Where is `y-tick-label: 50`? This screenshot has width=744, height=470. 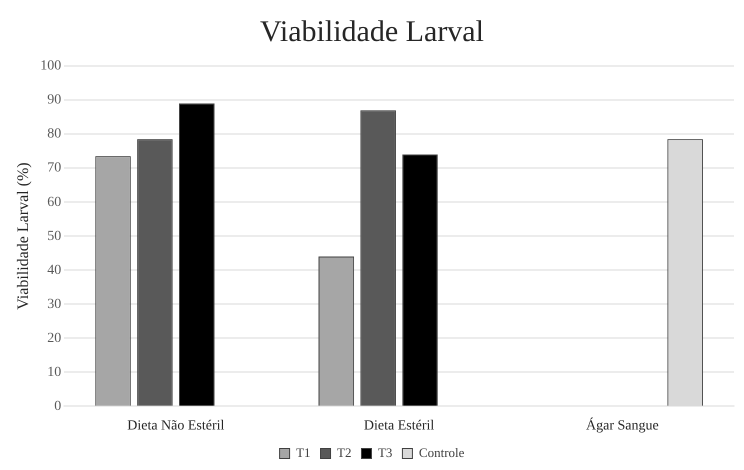
y-tick-label: 50 is located at coordinates (54, 236).